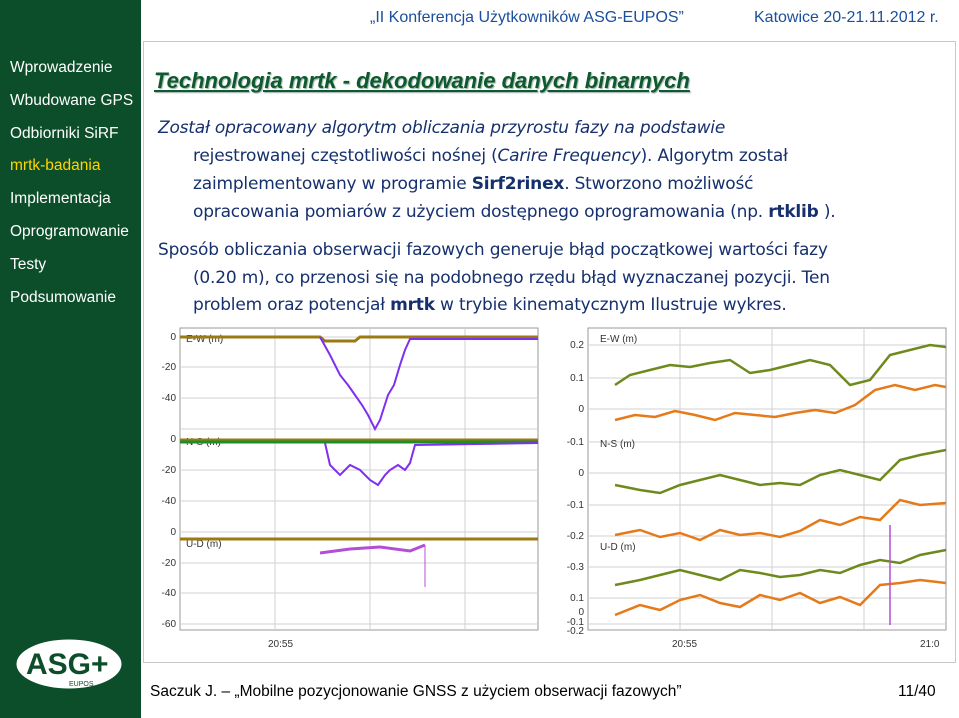 This screenshot has height=718, width=959. I want to click on sidebar-item-testy: Testy, so click(28, 264).